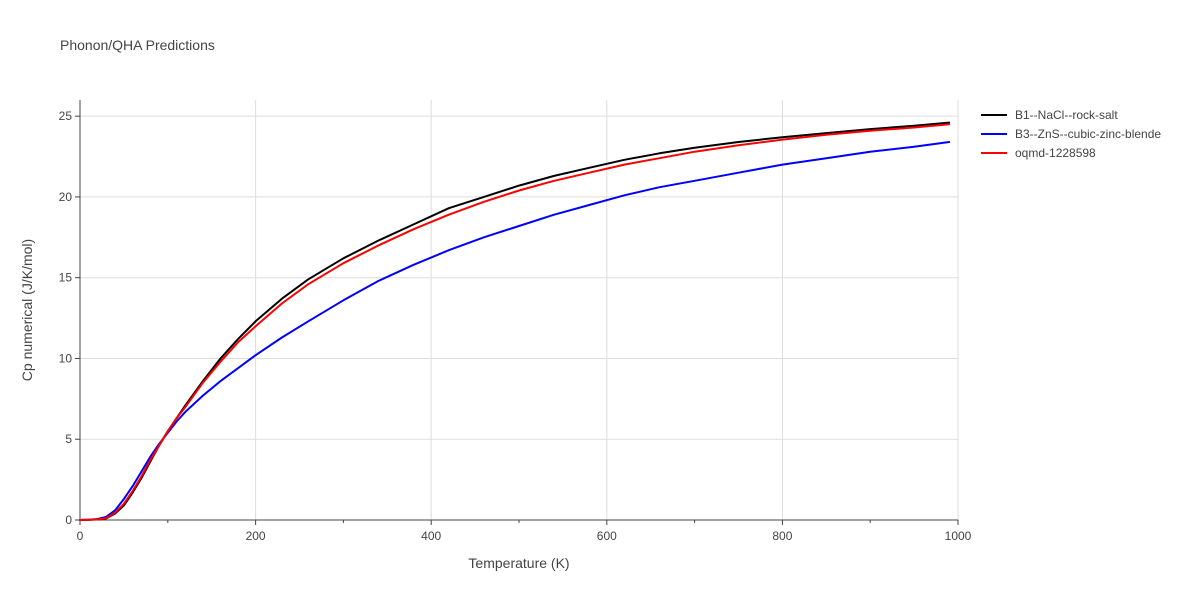 Image resolution: width=1200 pixels, height=600 pixels. I want to click on x-tick-labels: 0 200 400 600 800 1000, so click(524, 531).